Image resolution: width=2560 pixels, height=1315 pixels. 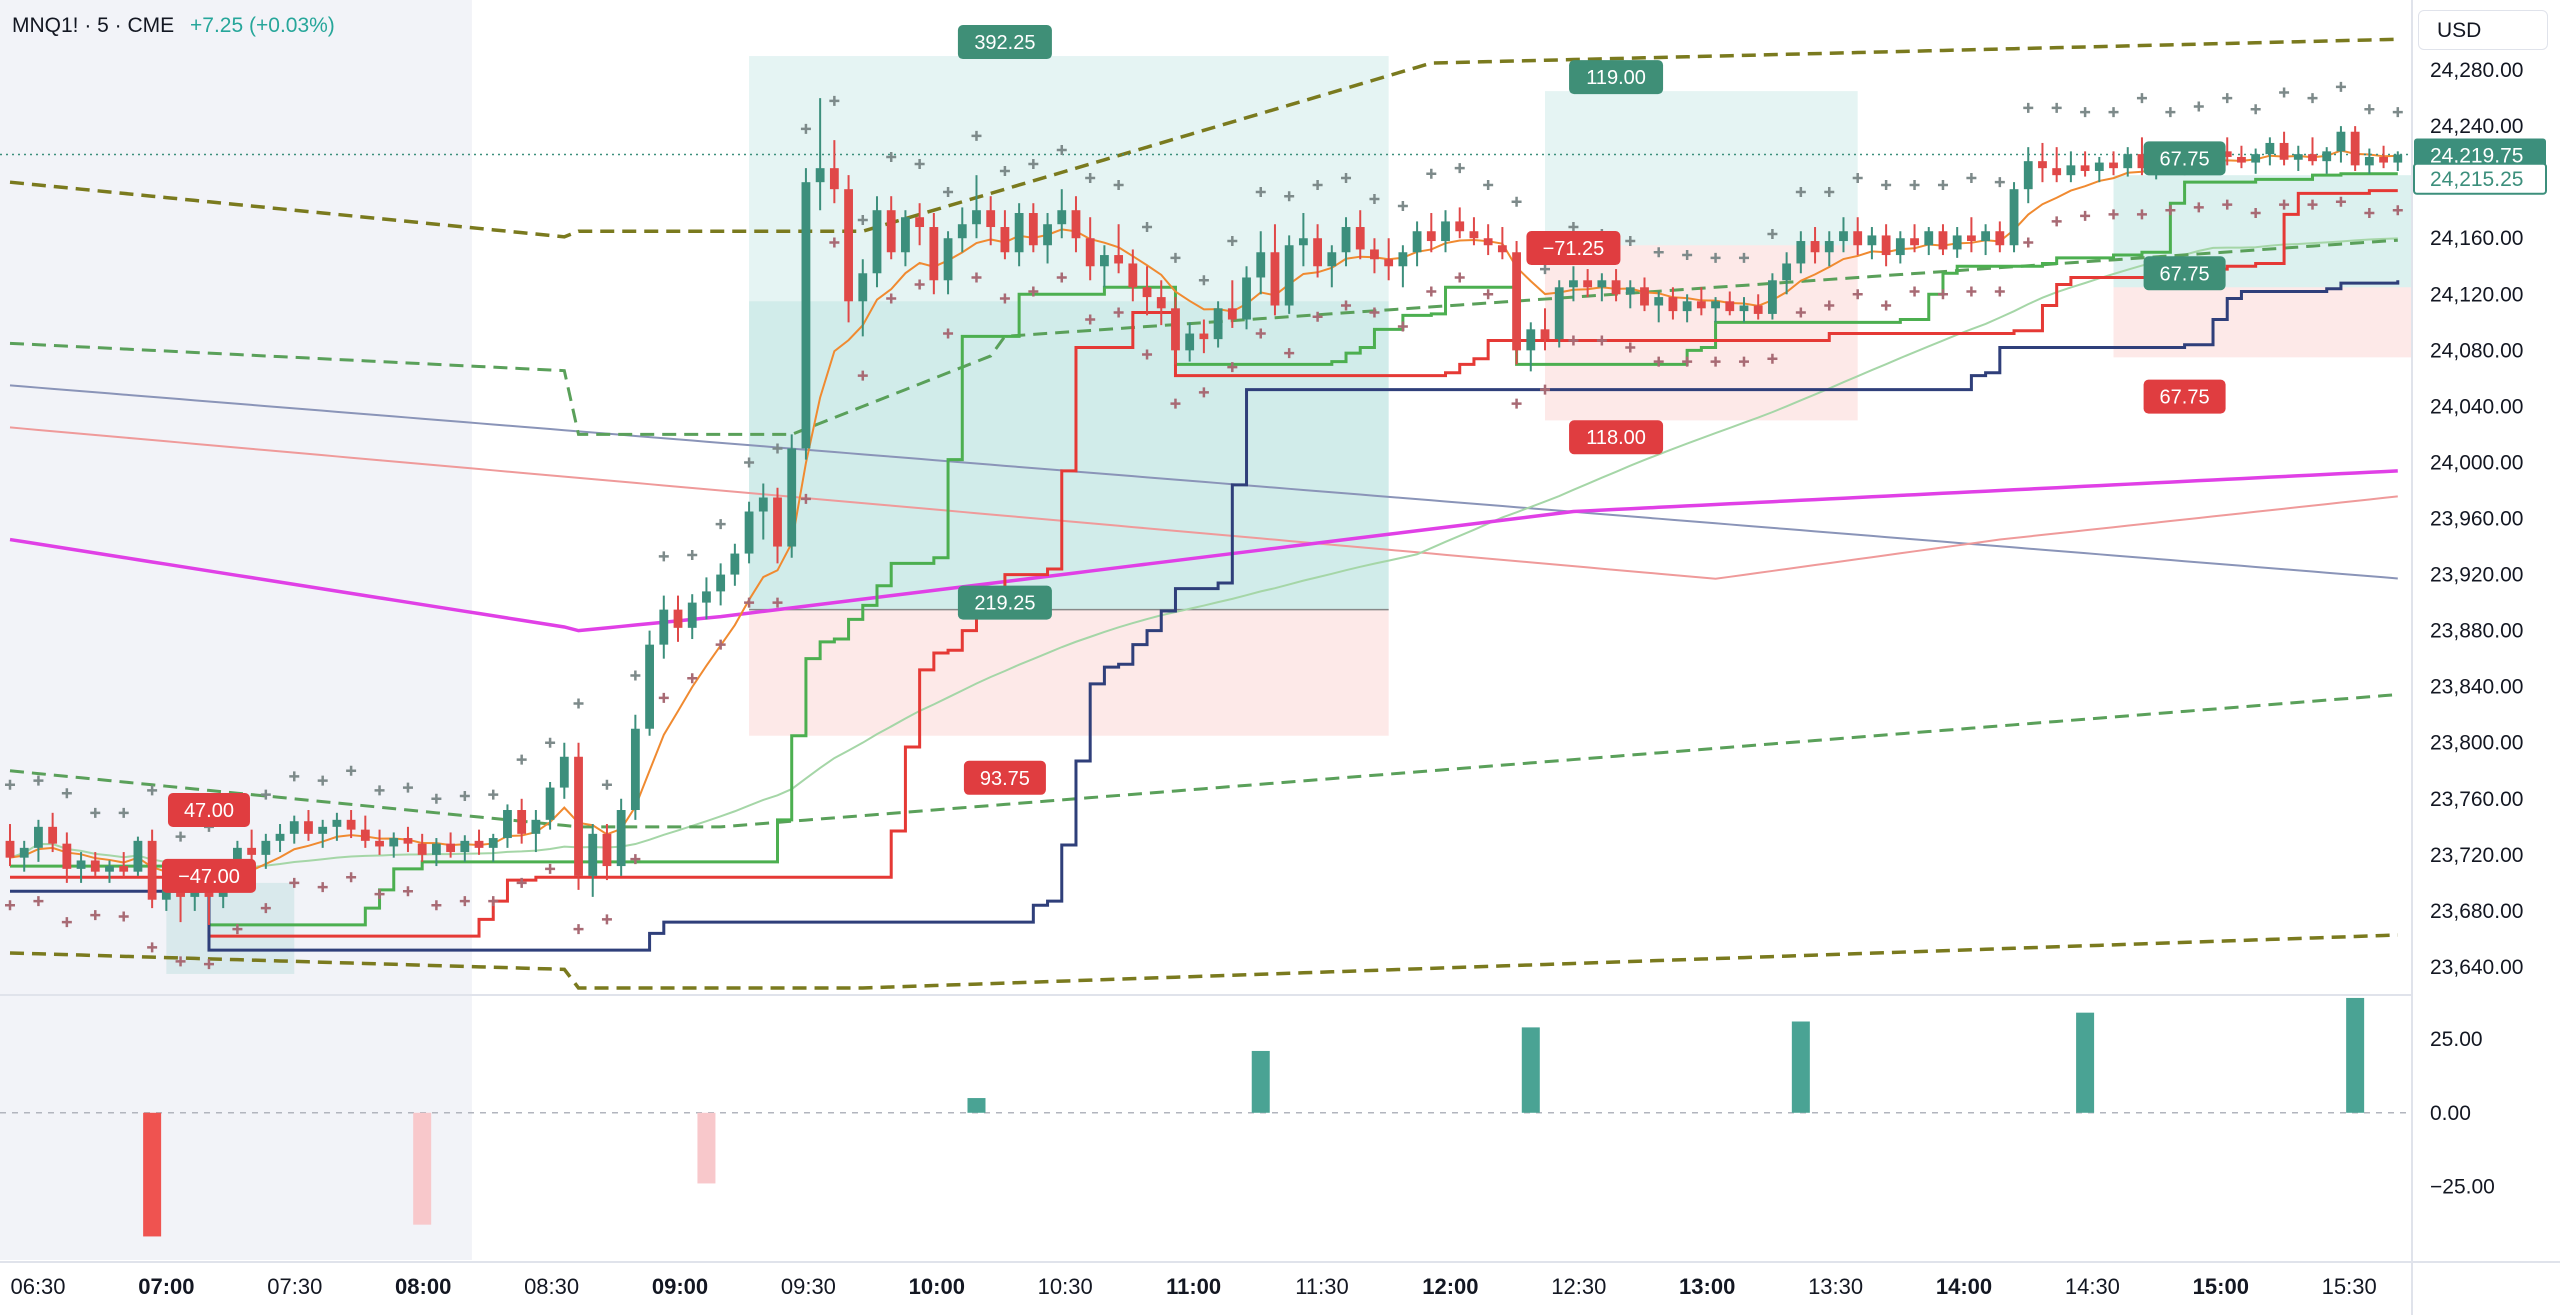 What do you see at coordinates (93, 25) in the screenshot?
I see `symbol-label: MNQ1! · 5 · CME` at bounding box center [93, 25].